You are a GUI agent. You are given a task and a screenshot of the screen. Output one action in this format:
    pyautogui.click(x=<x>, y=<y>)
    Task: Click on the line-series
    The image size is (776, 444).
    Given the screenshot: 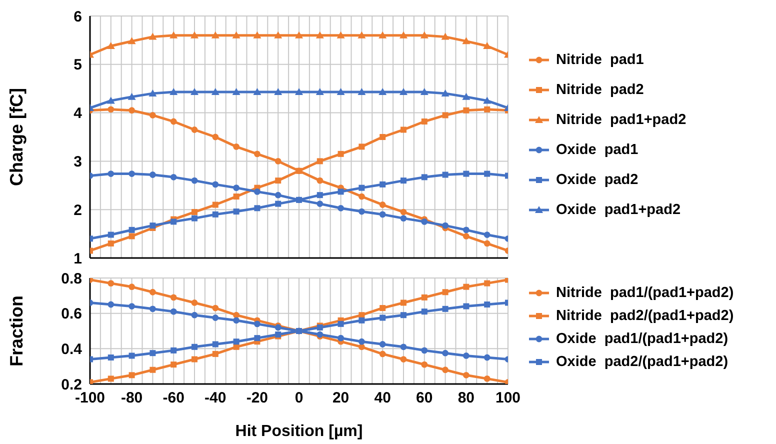 What is the action you would take?
    pyautogui.click(x=299, y=206)
    